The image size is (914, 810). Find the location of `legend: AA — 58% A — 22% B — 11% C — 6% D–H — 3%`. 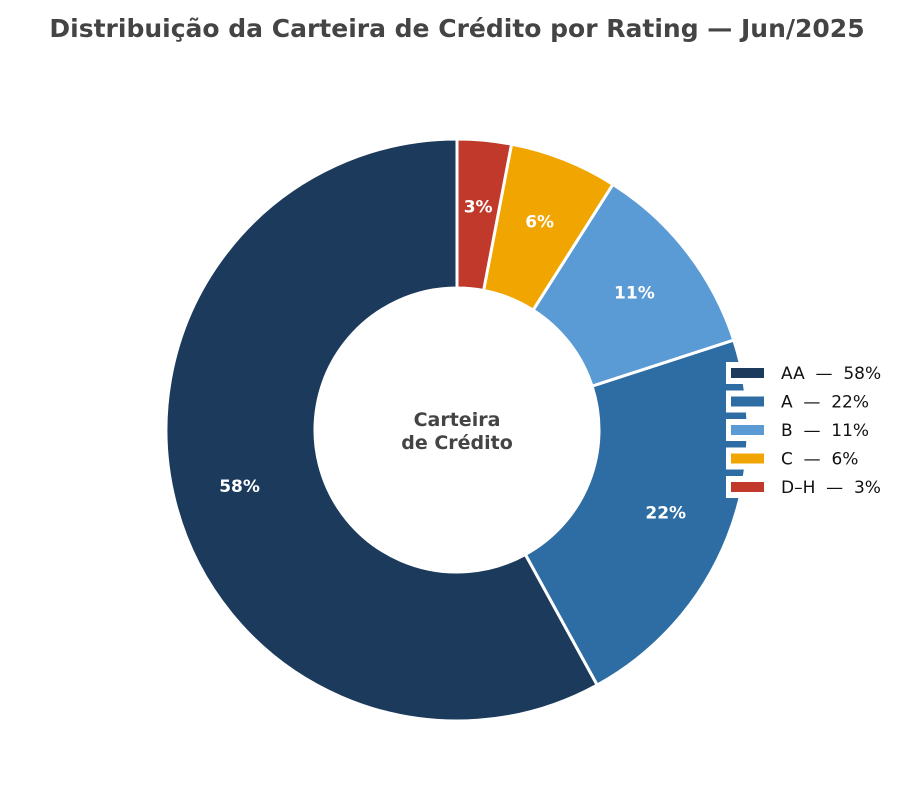

legend: AA — 58% A — 22% B — 11% C — 6% D–H — 3% is located at coordinates (816, 430).